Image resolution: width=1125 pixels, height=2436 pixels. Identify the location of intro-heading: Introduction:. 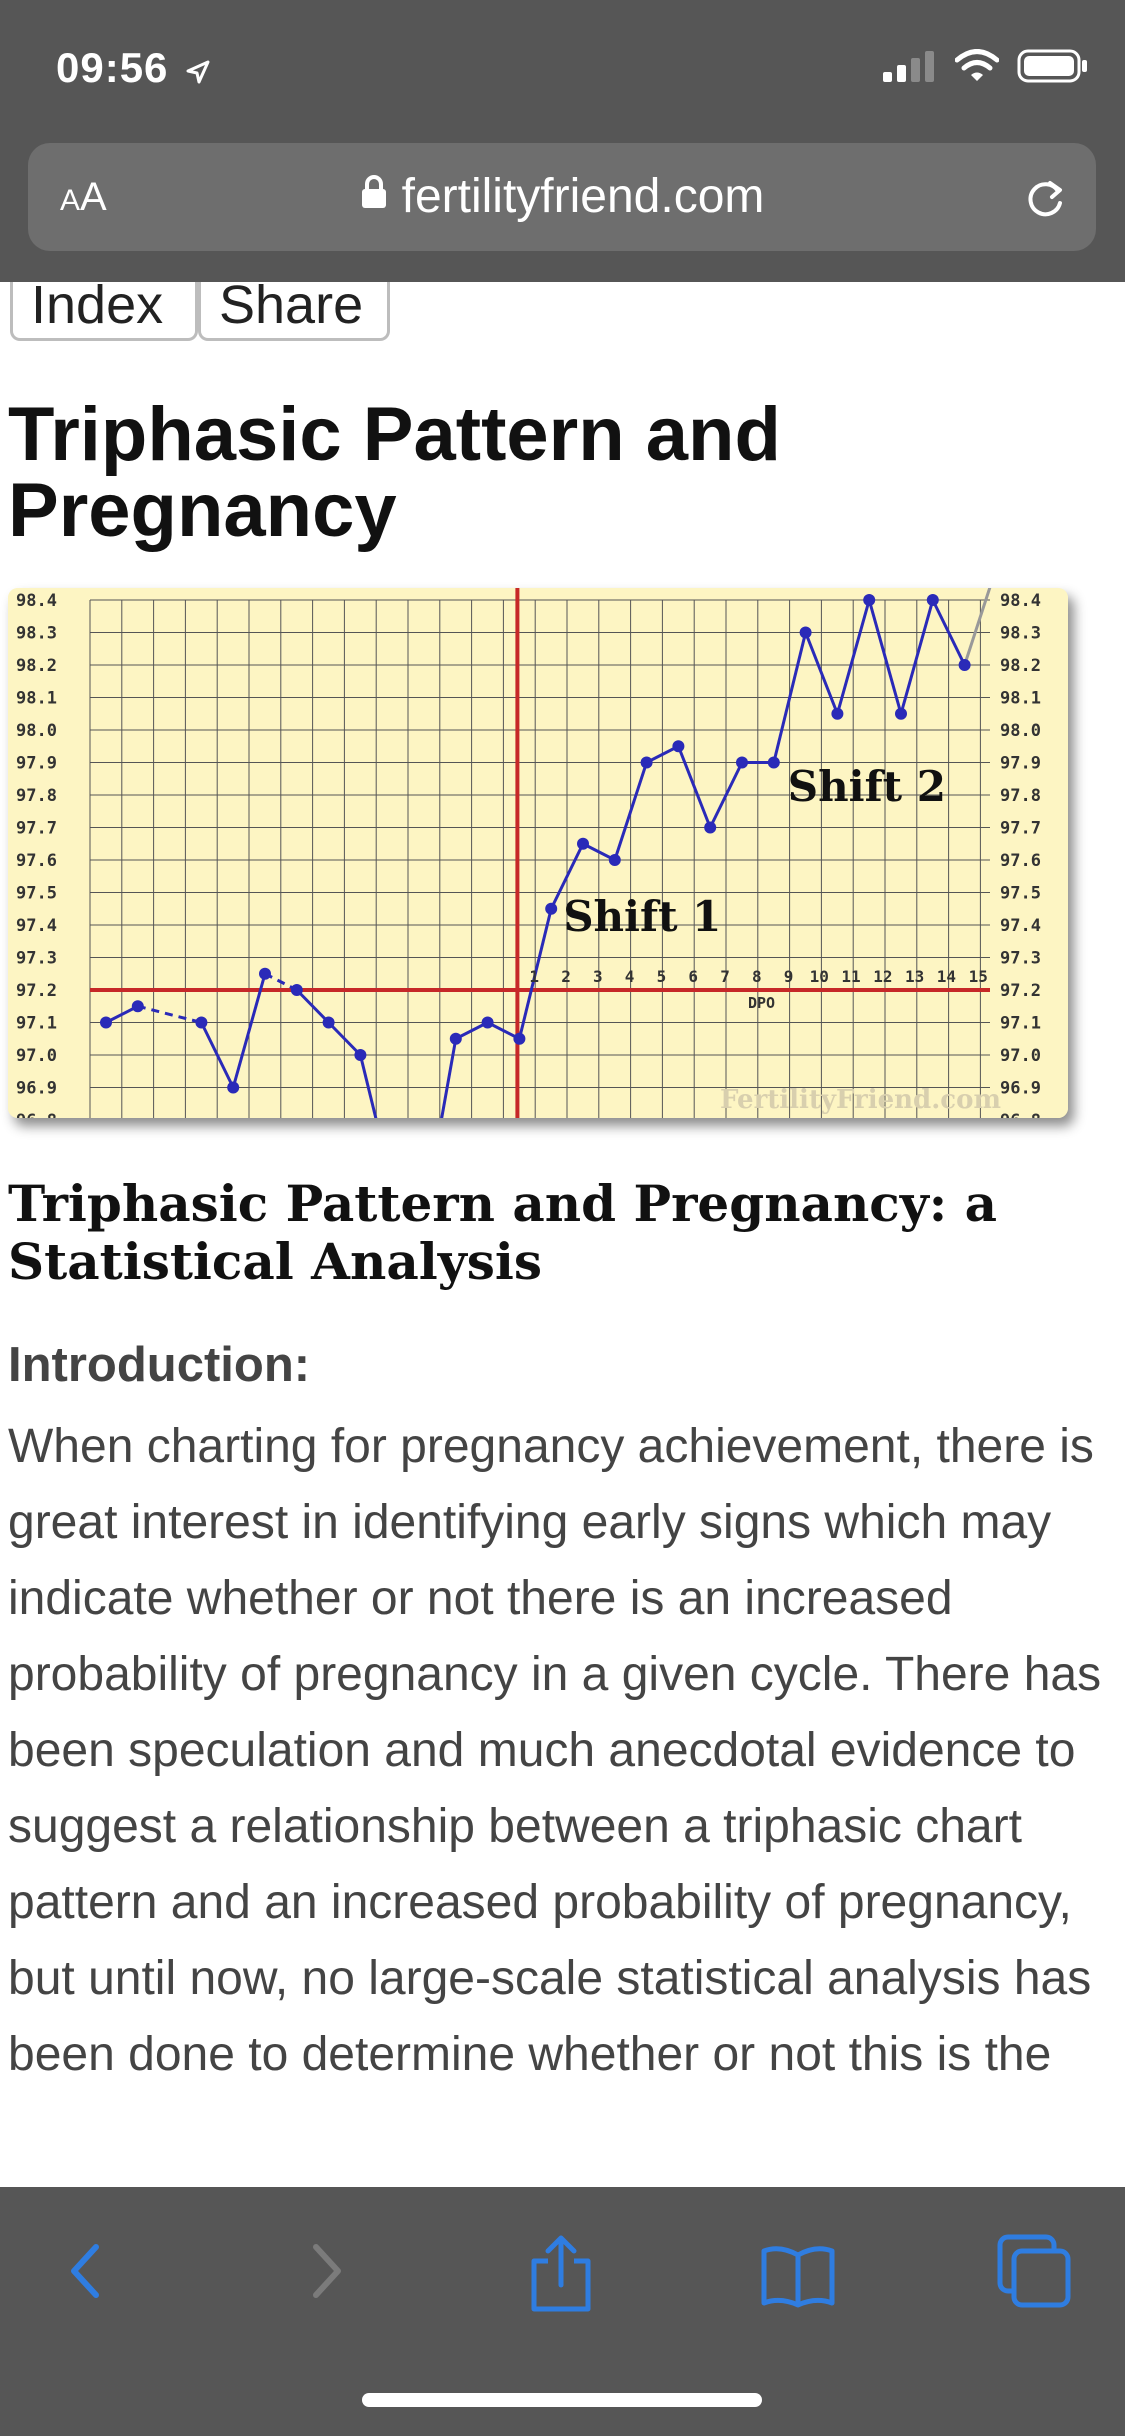
(159, 1365).